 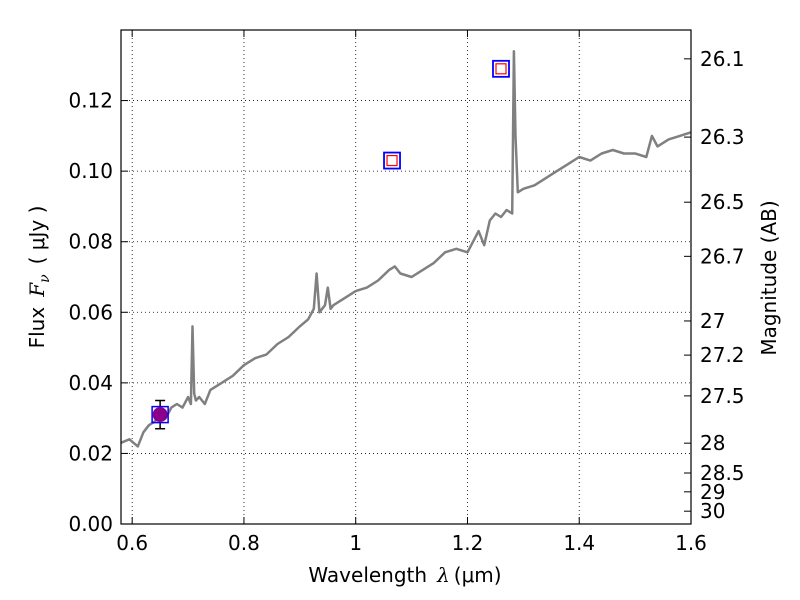 I want to click on y2-axis-label: Magnitude (AB), so click(x=769, y=277).